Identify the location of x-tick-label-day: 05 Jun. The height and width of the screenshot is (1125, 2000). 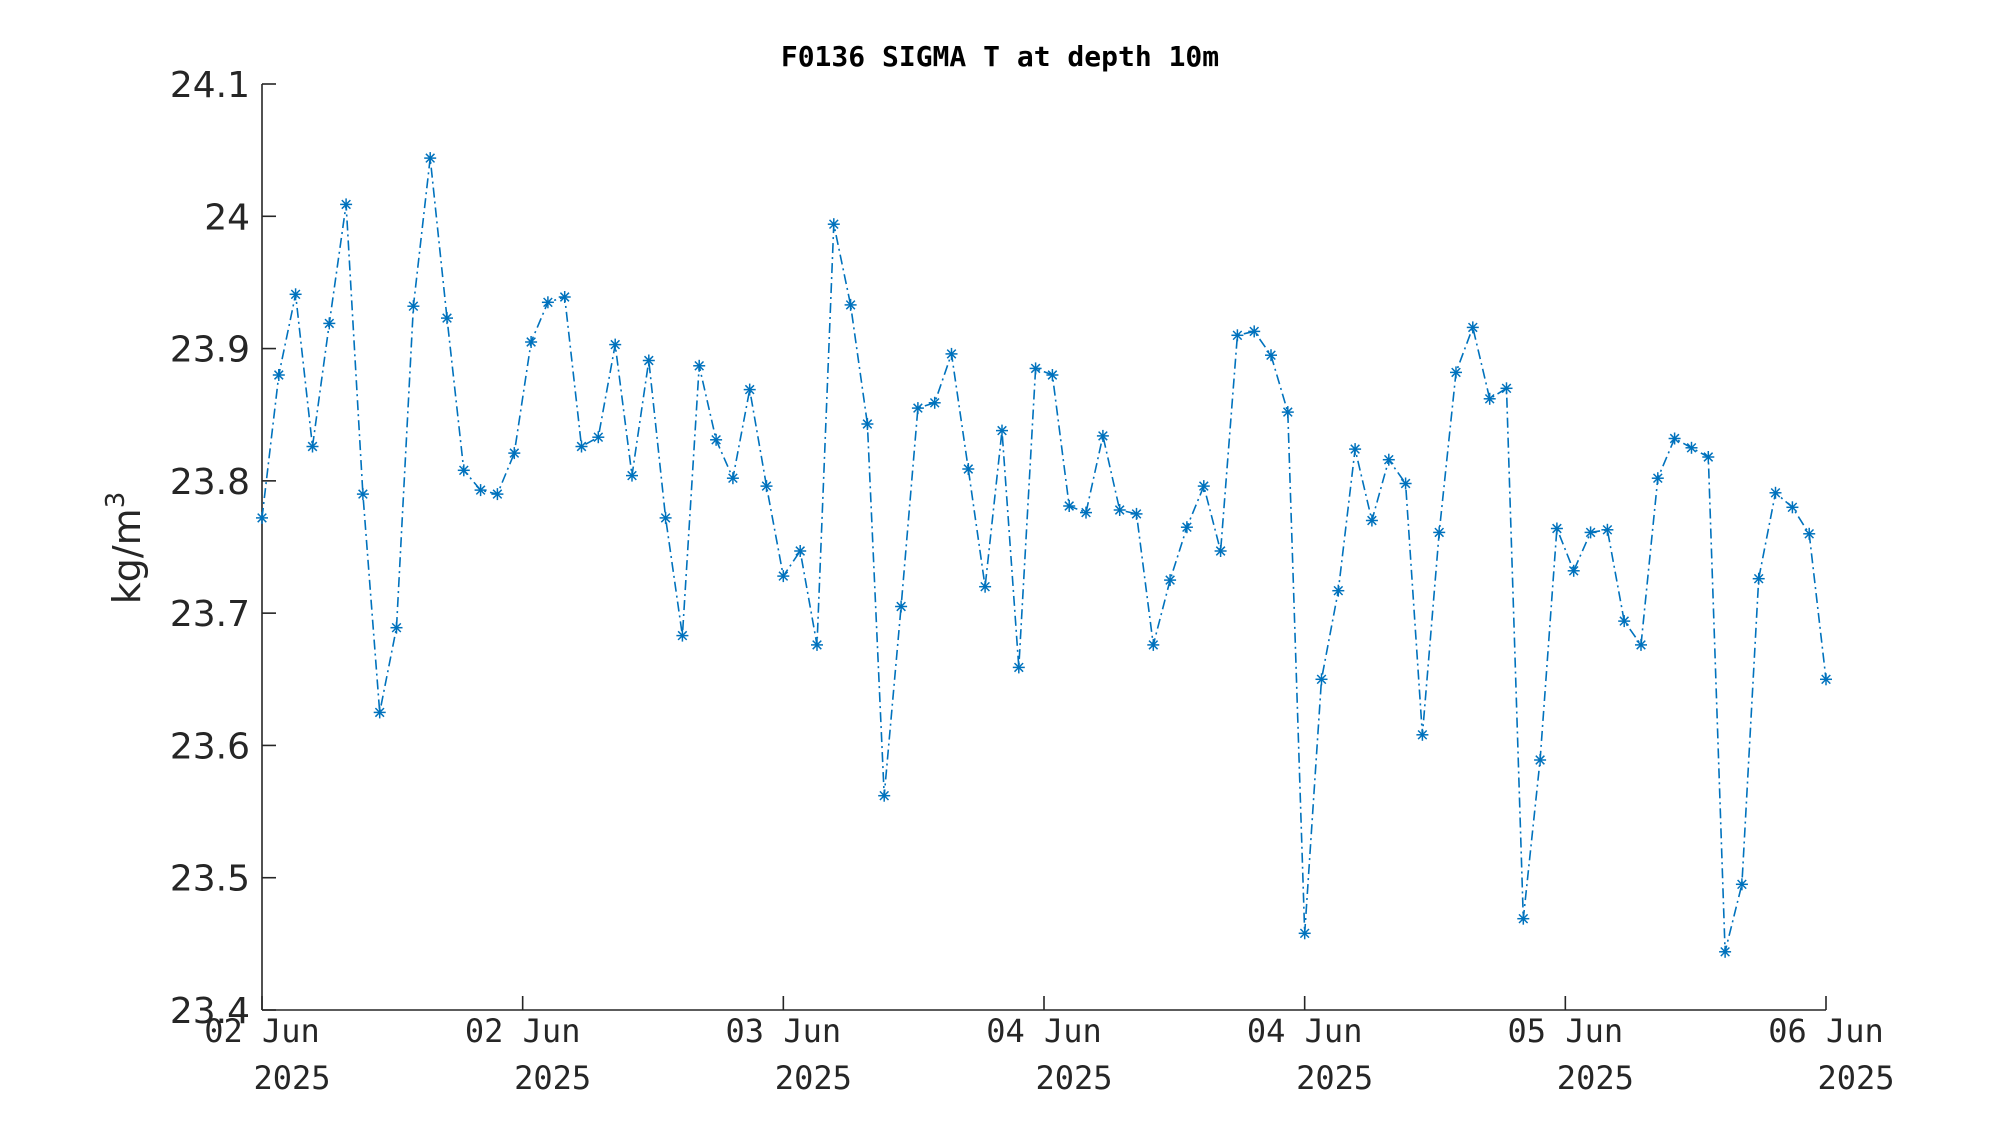
(1566, 1031).